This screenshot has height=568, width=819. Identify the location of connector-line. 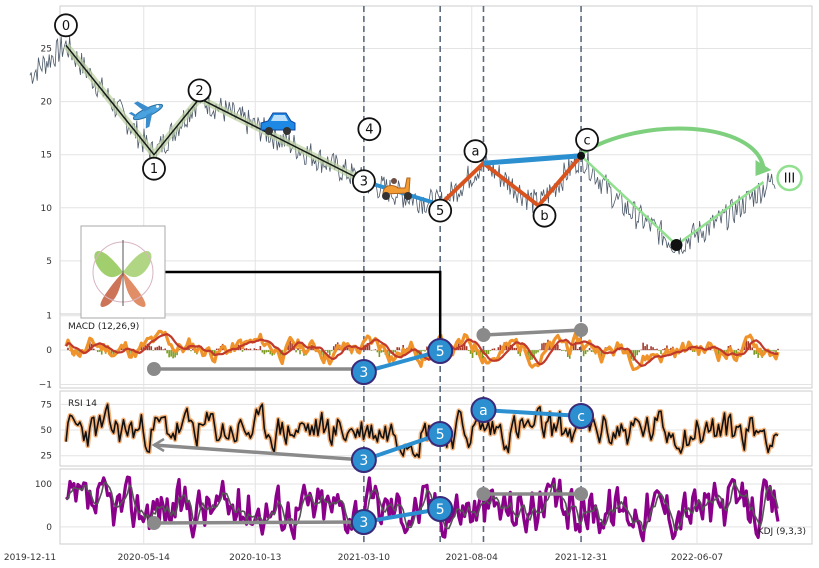
(303, 310).